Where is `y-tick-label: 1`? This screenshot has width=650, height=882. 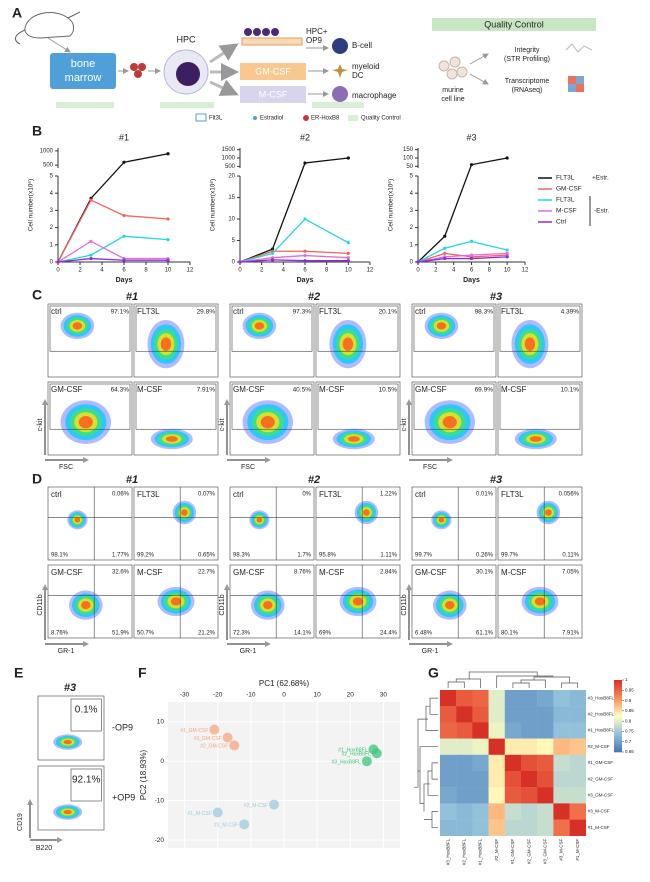 y-tick-label: 1 is located at coordinates (412, 245).